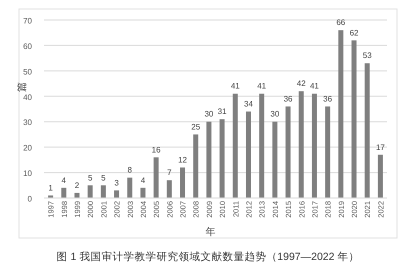 The image size is (414, 274). I want to click on y-tick-label: 0, so click(30, 199).